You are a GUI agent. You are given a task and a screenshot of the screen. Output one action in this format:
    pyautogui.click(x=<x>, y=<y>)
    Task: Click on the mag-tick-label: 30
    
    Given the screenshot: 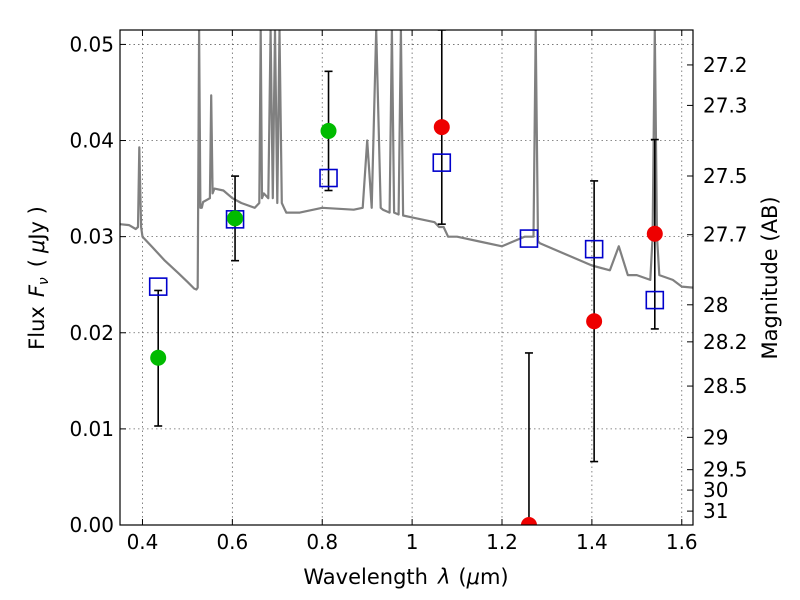 What is the action you would take?
    pyautogui.click(x=715, y=490)
    